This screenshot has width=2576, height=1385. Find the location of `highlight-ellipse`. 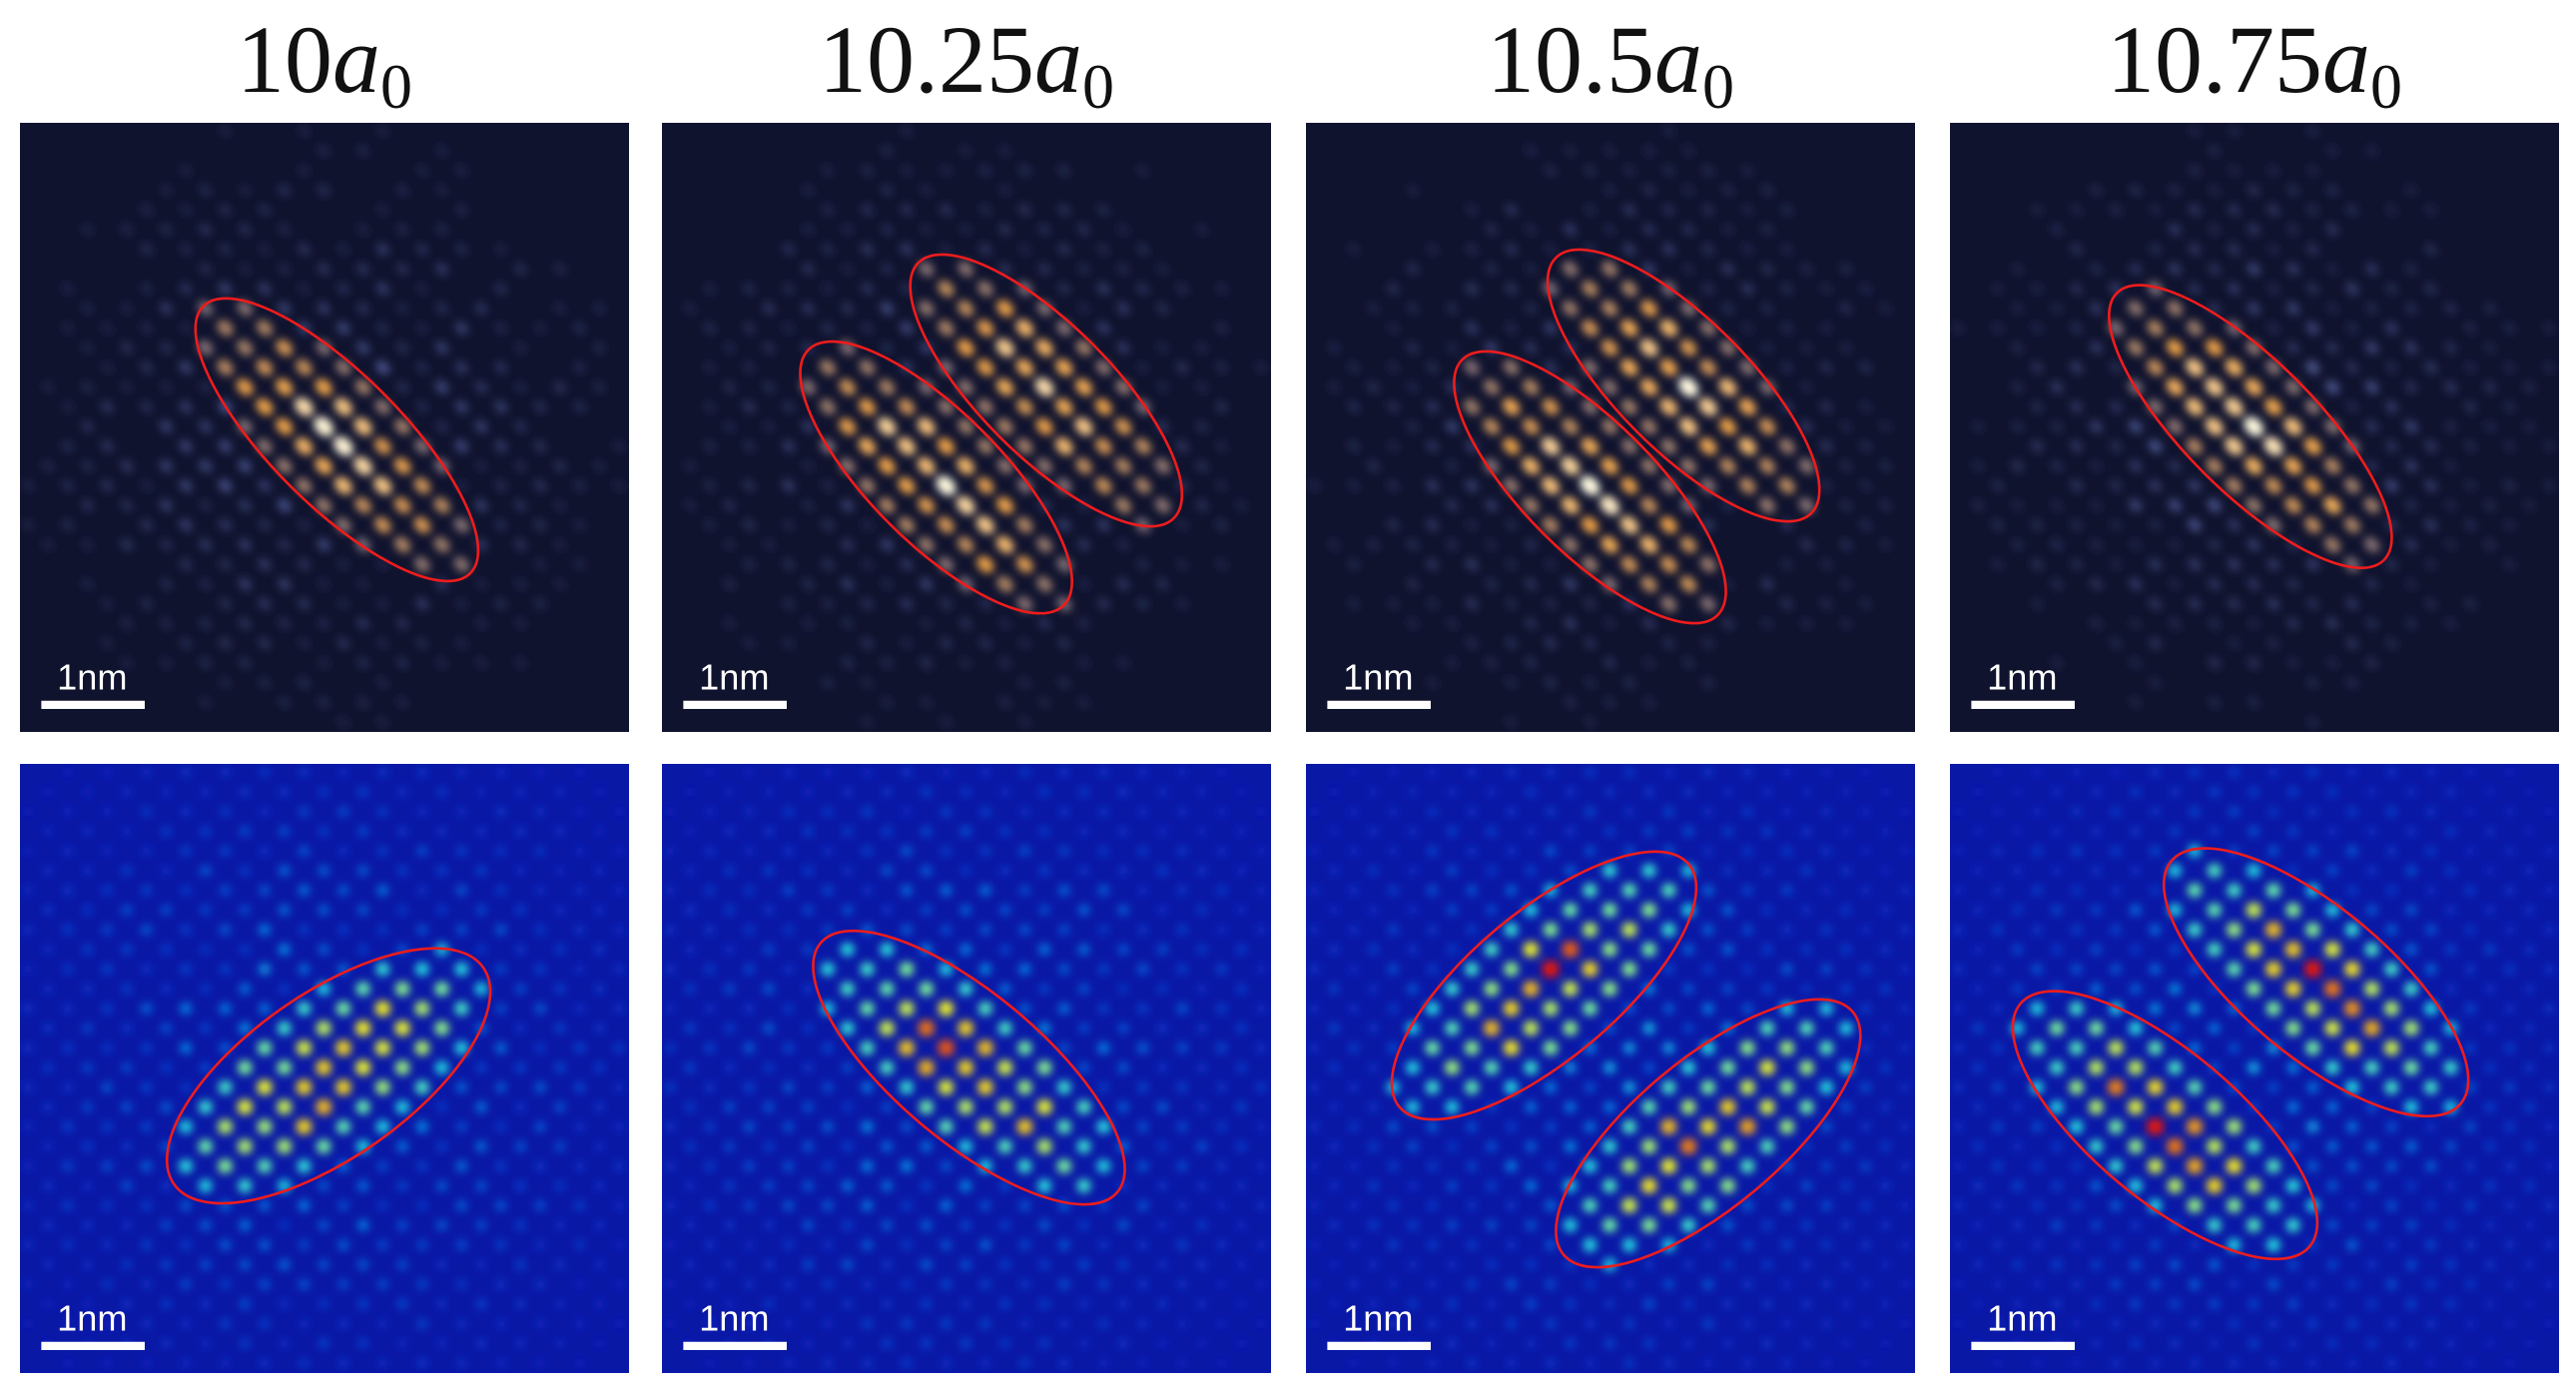

highlight-ellipse is located at coordinates (1683, 385).